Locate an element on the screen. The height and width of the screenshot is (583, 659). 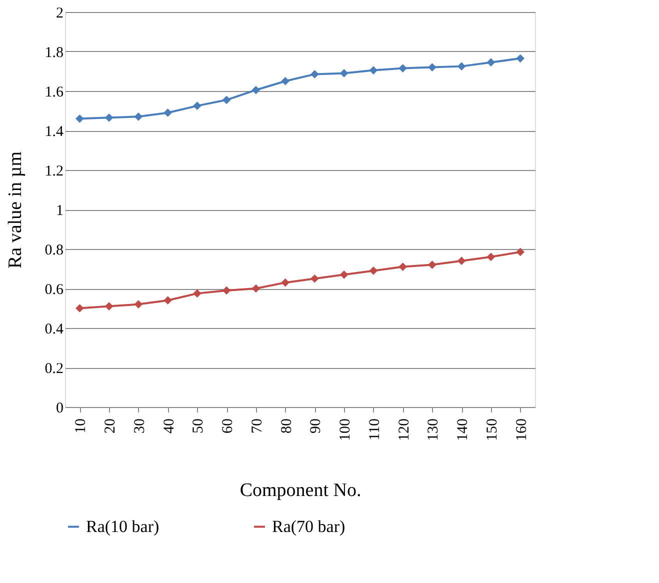
x-tick-label: 40 is located at coordinates (169, 426).